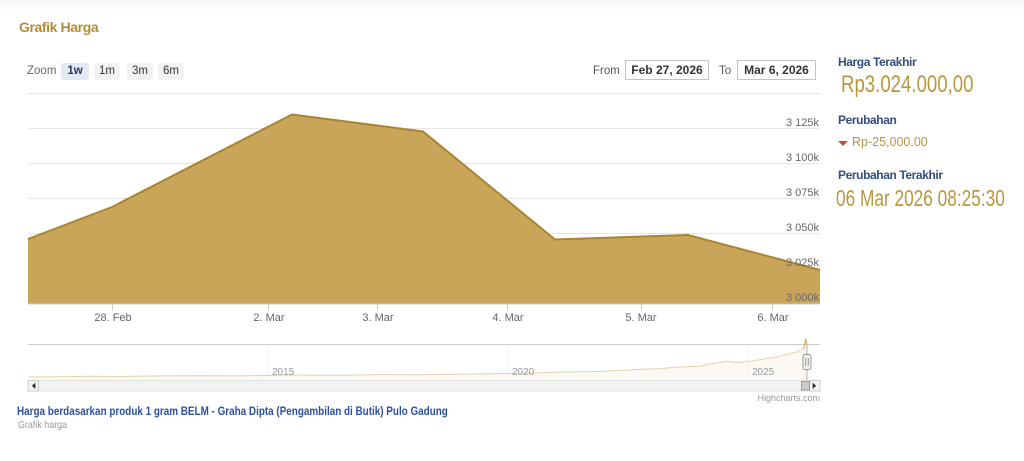 This screenshot has height=461, width=1024. Describe the element at coordinates (803, 228) in the screenshot. I see `svg-text: 3 050k` at that location.